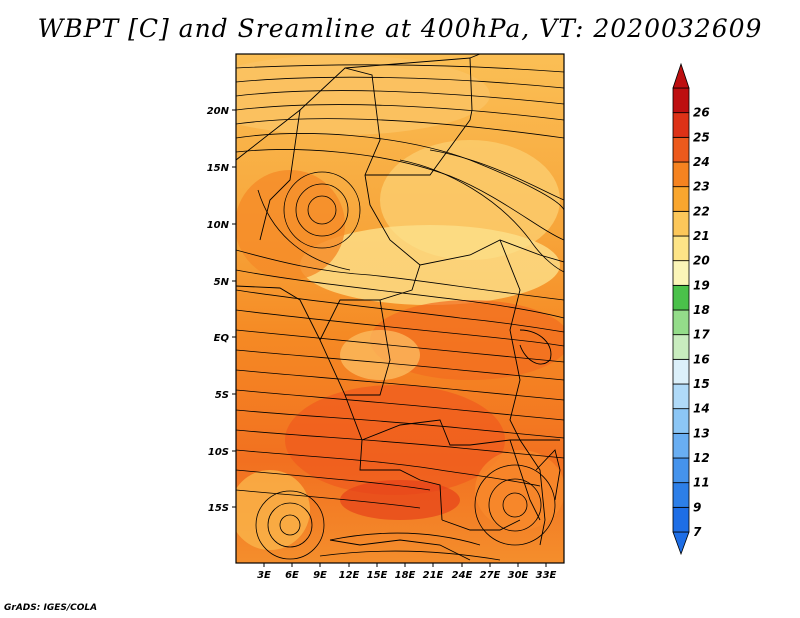 The height and width of the screenshot is (618, 800). I want to click on lat-label: EQ, so click(222, 338).